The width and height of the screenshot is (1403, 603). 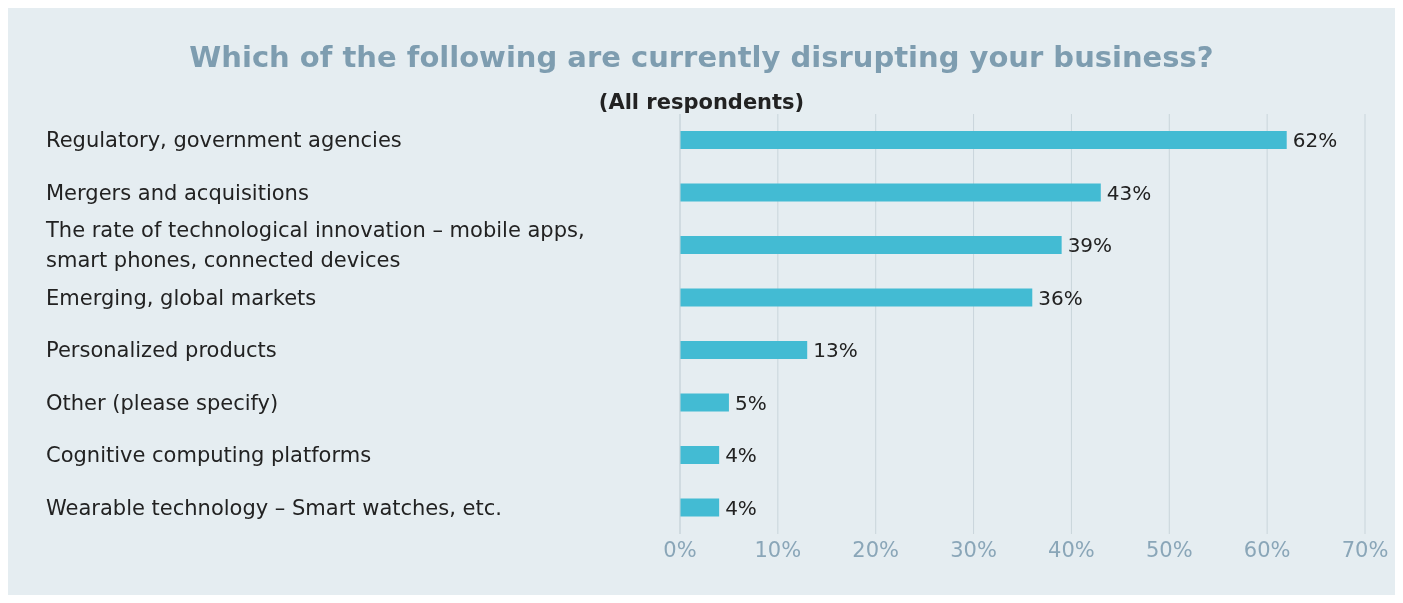 What do you see at coordinates (224, 140) in the screenshot?
I see `y-tick-label: Regulatory, government agencies` at bounding box center [224, 140].